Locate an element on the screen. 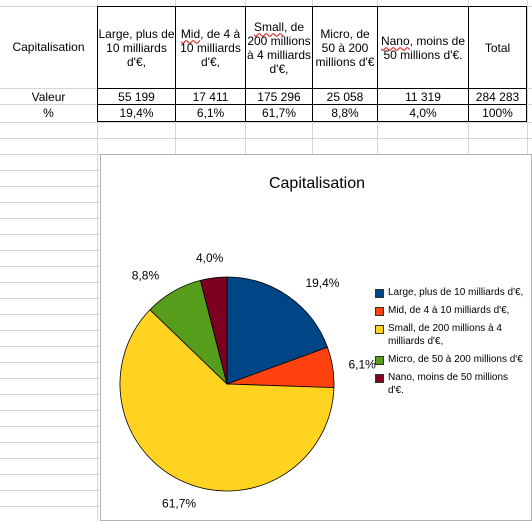 This screenshot has width=532, height=522. chart-title: Capitalisation is located at coordinates (317, 183).